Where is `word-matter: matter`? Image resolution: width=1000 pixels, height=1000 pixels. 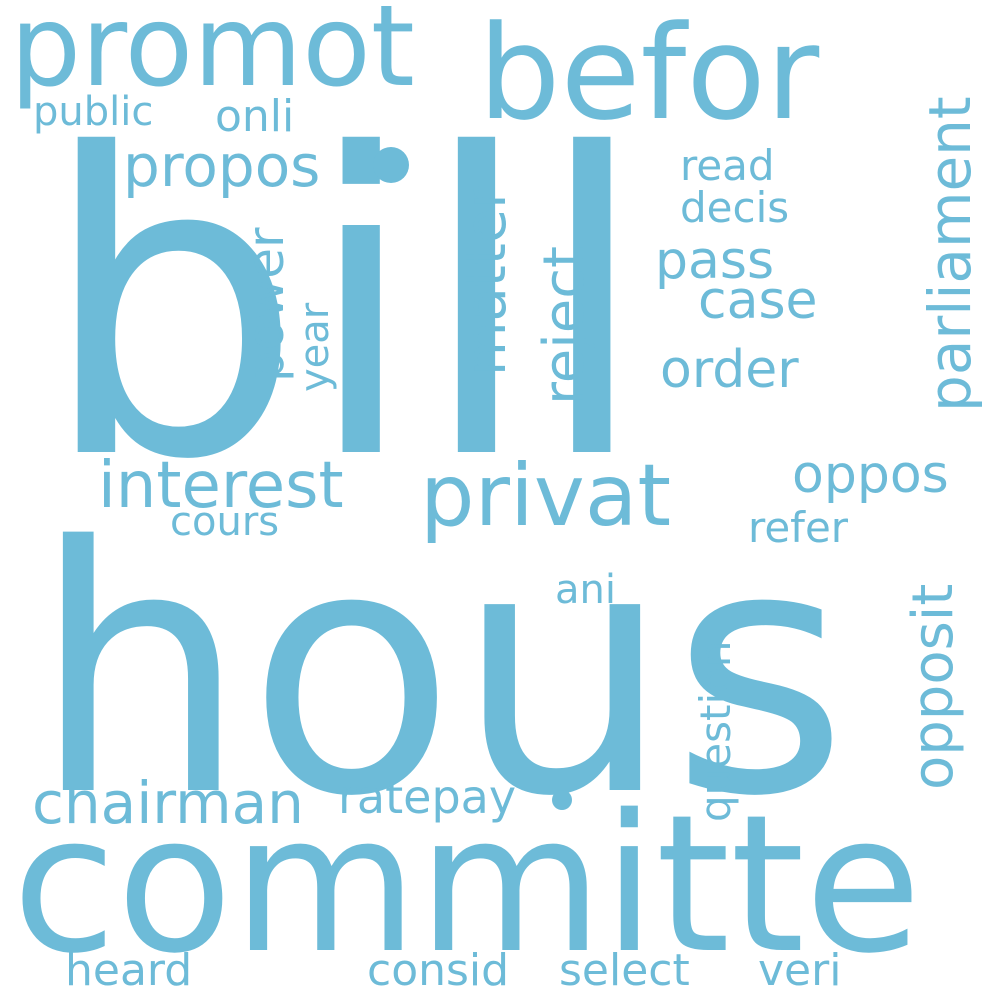 word-matter: matter is located at coordinates (486, 280).